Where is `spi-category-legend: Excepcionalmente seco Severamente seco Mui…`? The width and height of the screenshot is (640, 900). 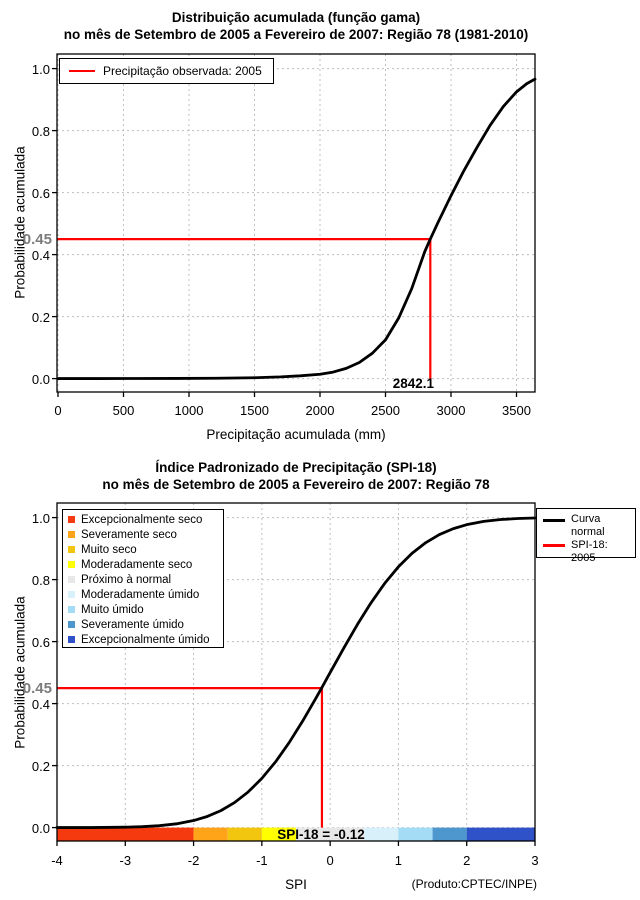 spi-category-legend: Excepcionalmente seco Severamente seco Mui… is located at coordinates (143, 578).